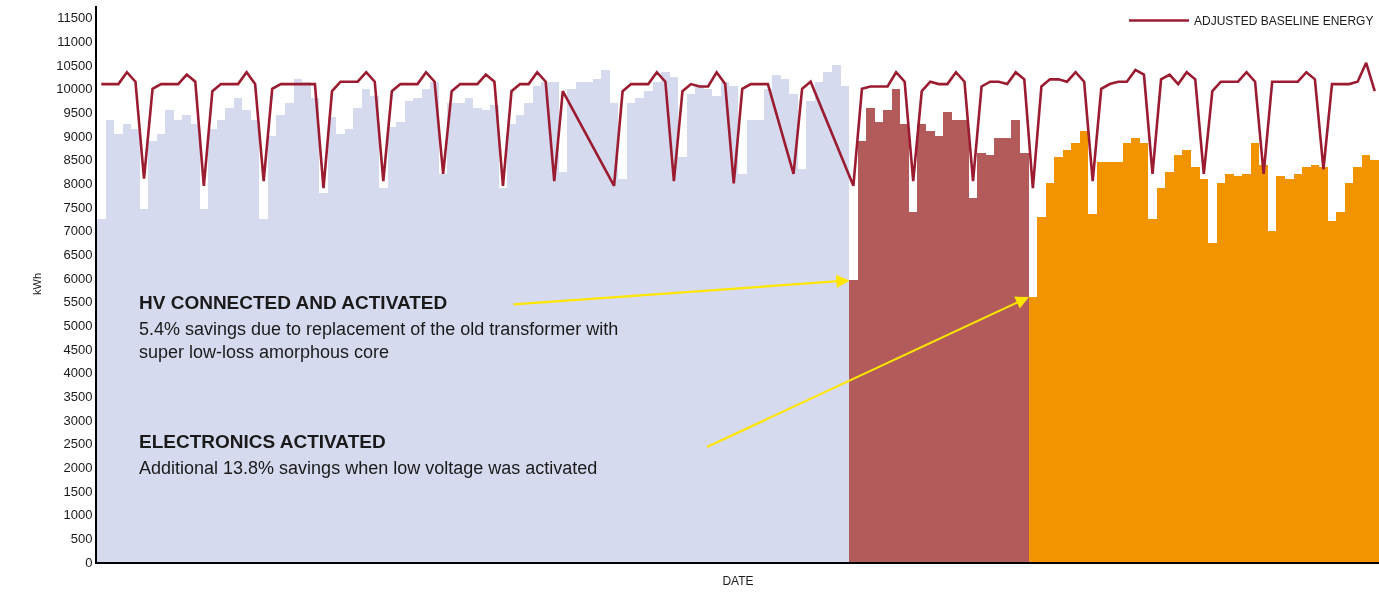 The image size is (1379, 596). What do you see at coordinates (78, 420) in the screenshot?
I see `y-tick-label: 3000` at bounding box center [78, 420].